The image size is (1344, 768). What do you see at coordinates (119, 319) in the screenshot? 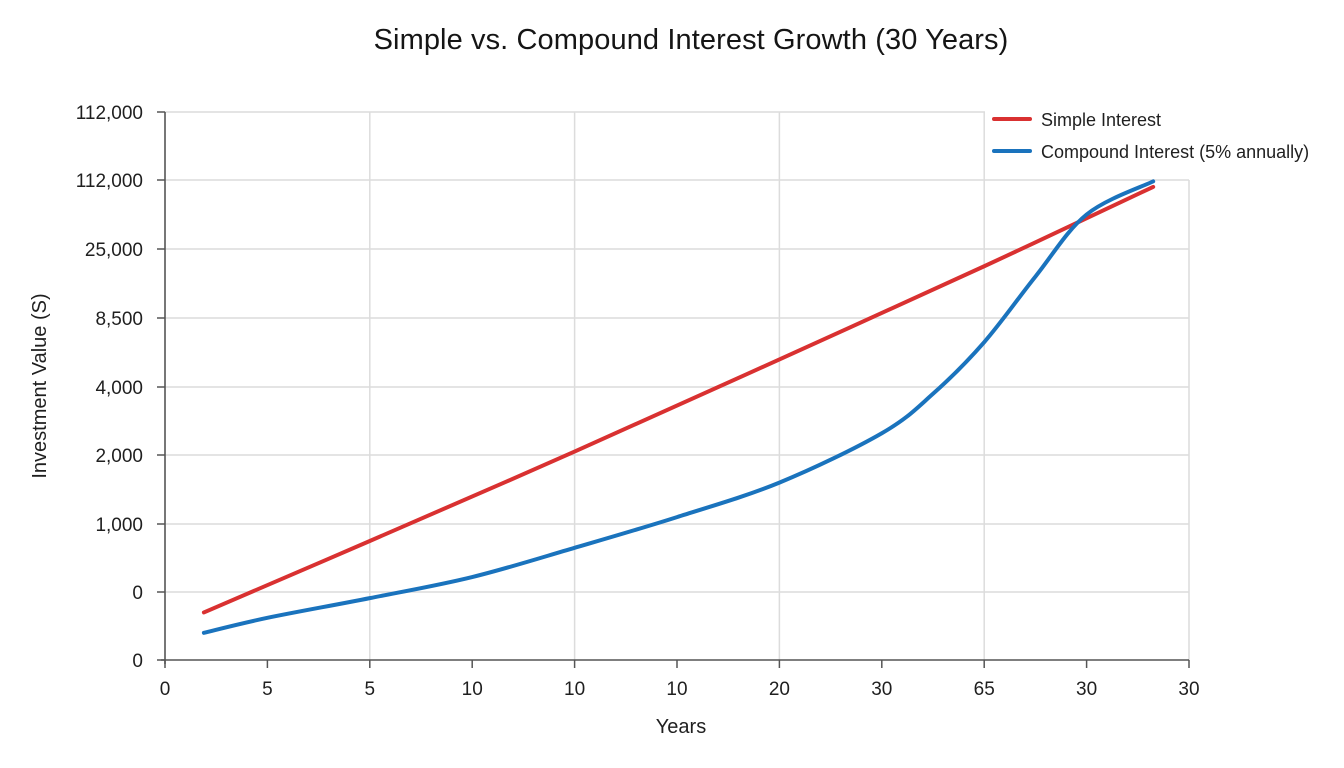
I see `y-tick-label: 8,500` at bounding box center [119, 319].